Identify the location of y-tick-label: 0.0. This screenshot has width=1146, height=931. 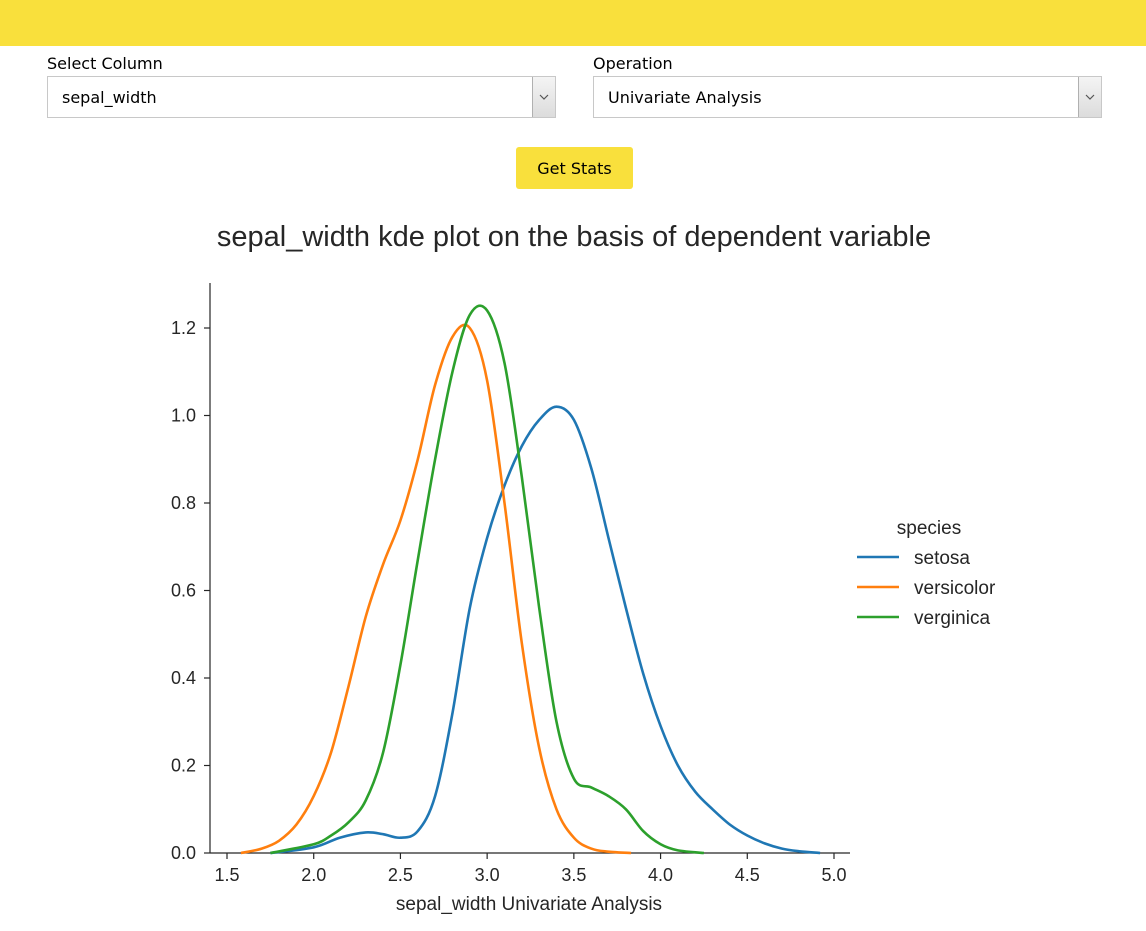
(183, 853).